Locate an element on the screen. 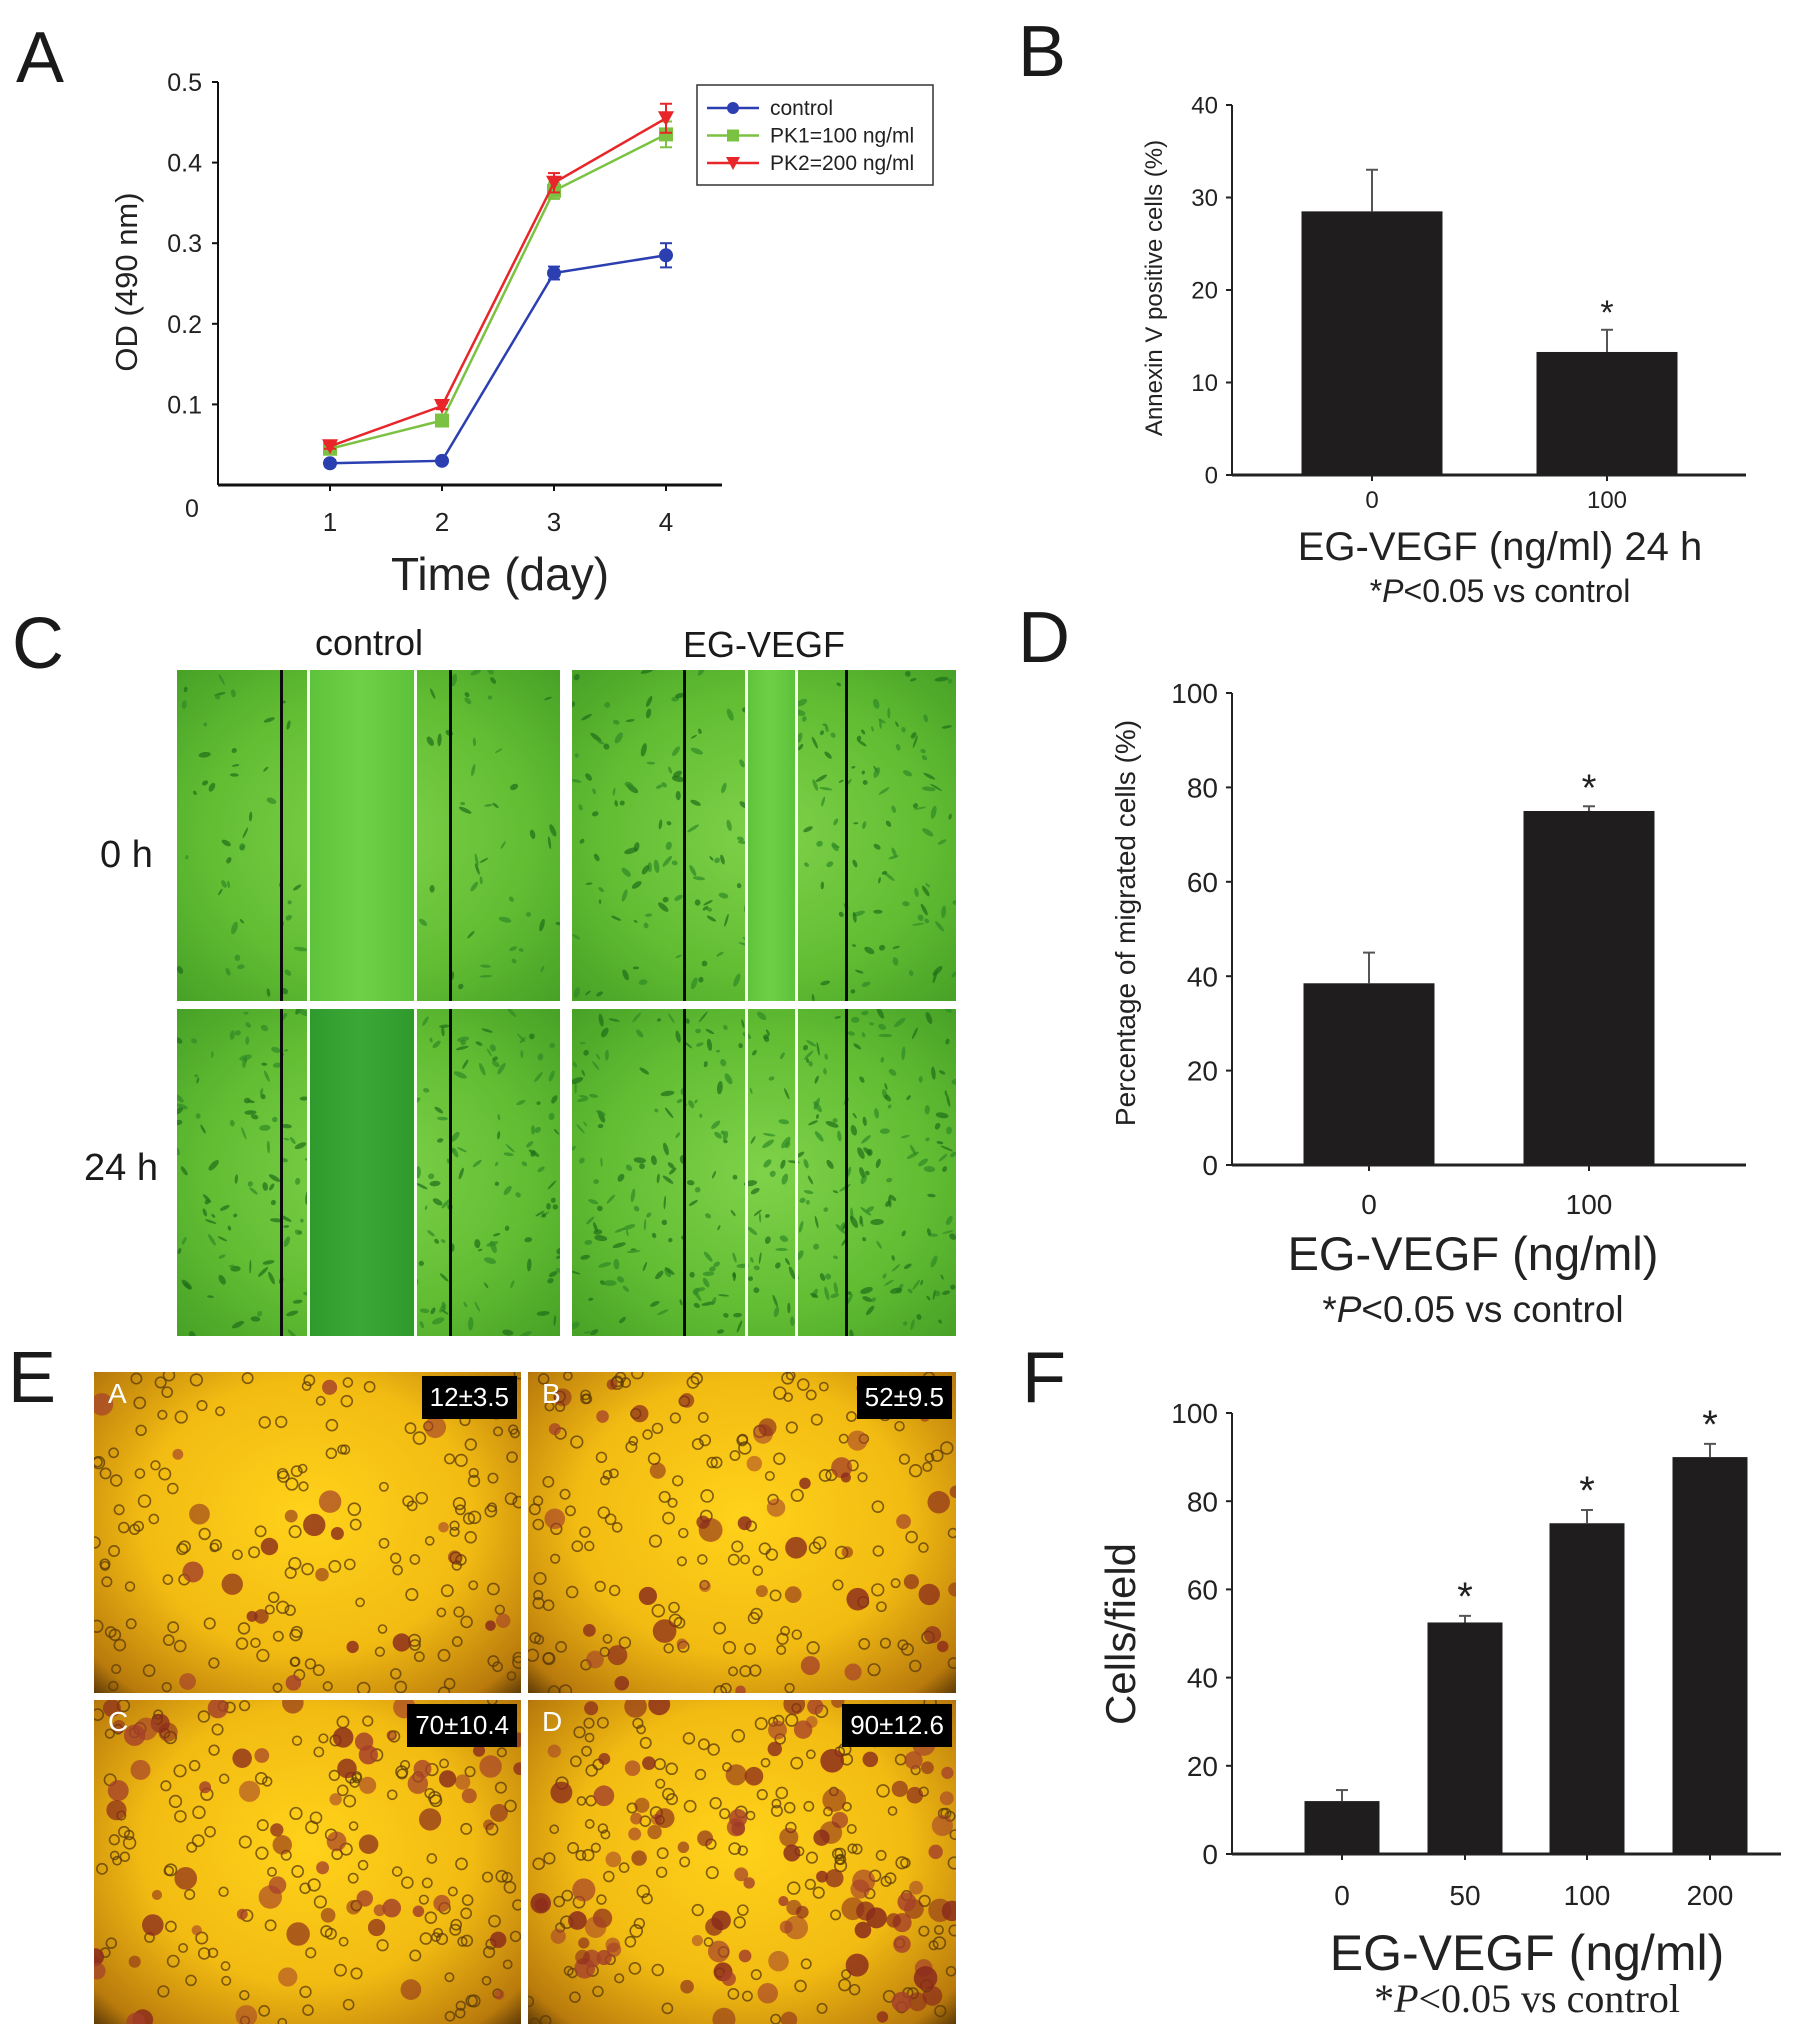  image-letter: A is located at coordinates (117, 1393).